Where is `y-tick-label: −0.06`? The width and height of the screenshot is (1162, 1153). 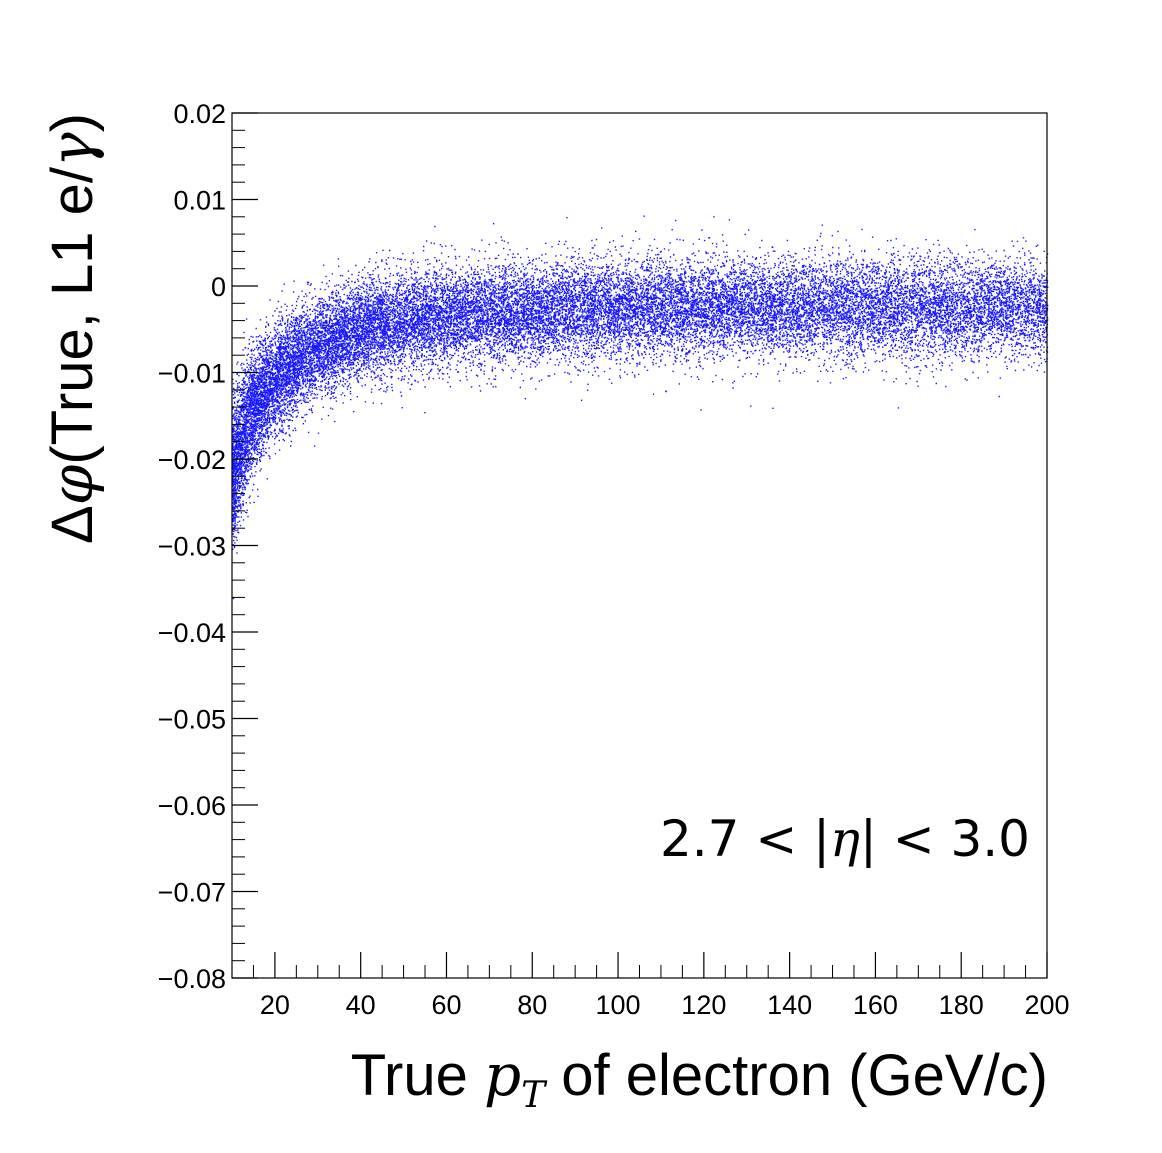 y-tick-label: −0.06 is located at coordinates (192, 806).